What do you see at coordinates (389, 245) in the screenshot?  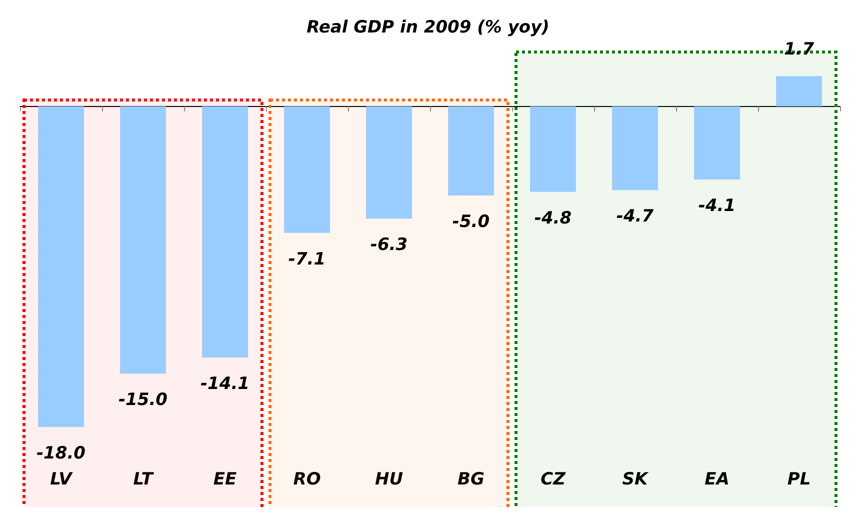 I see `data-label: -6.3` at bounding box center [389, 245].